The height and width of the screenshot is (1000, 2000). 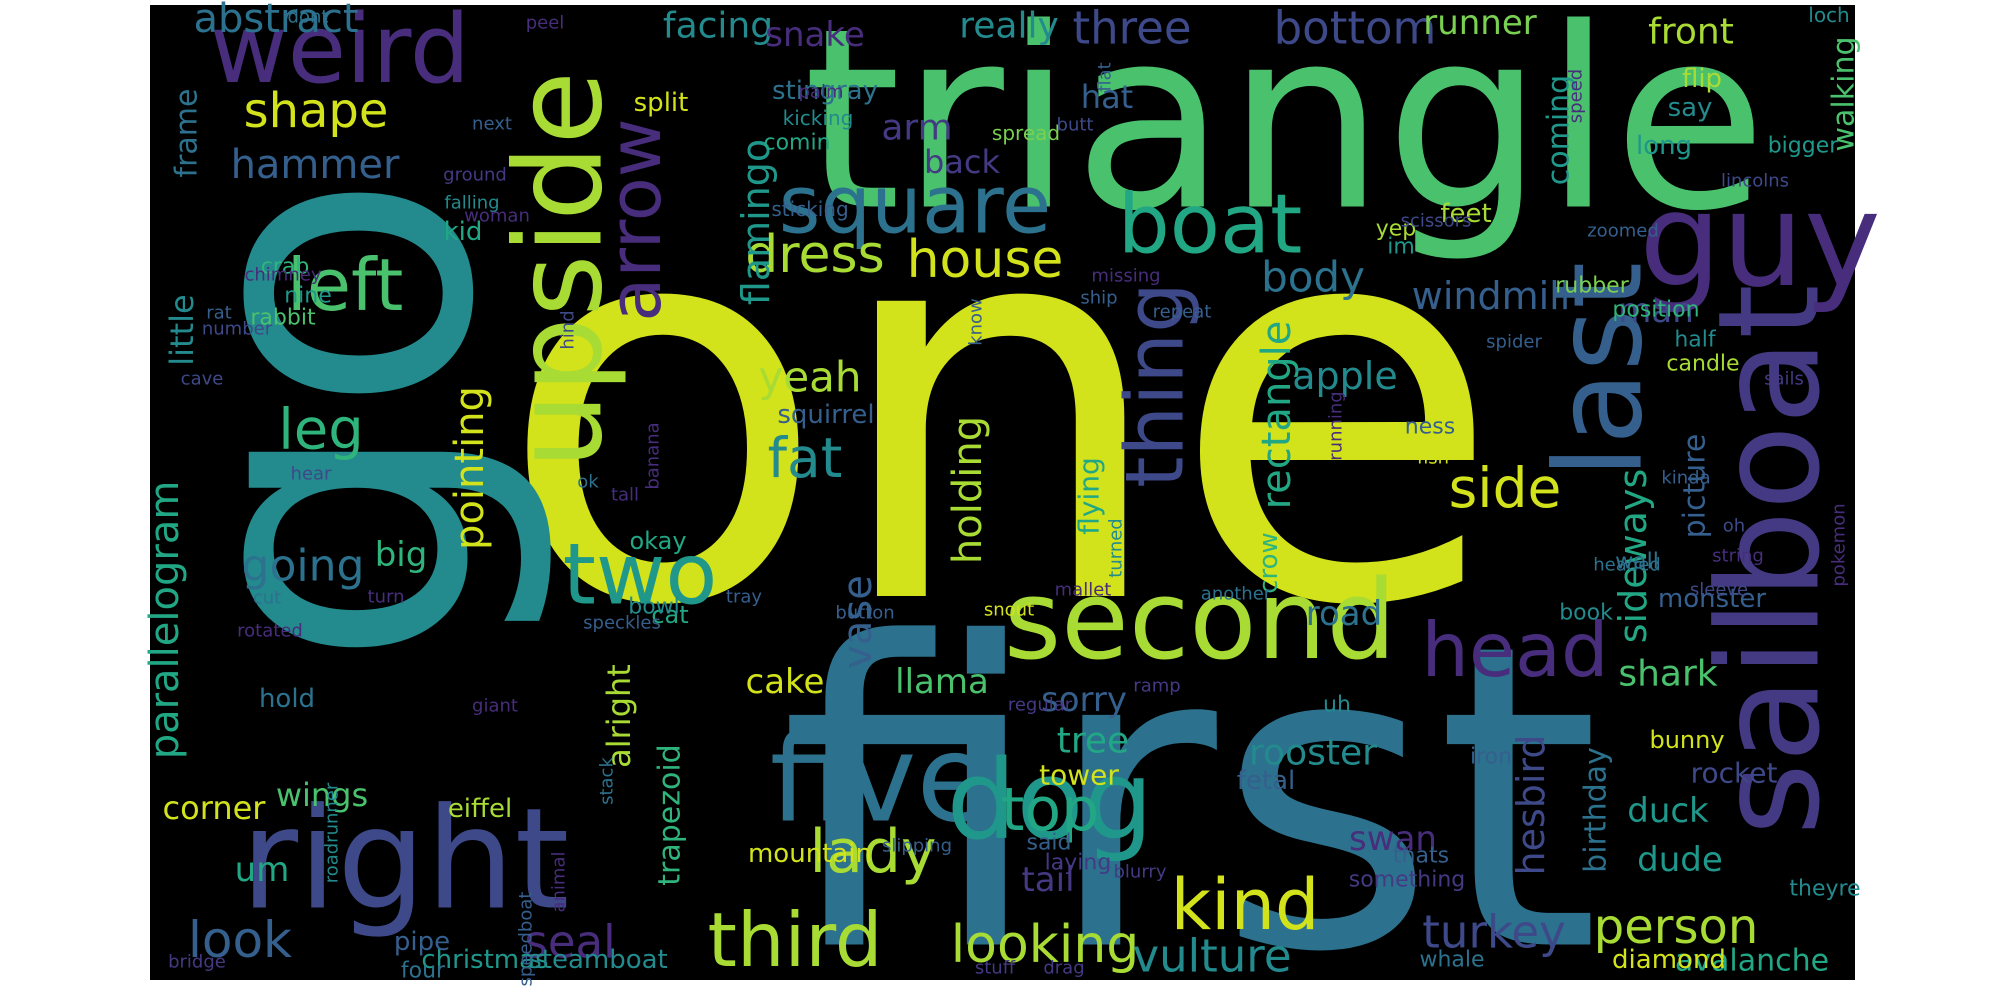 What do you see at coordinates (405, 860) in the screenshot?
I see `word-right: right` at bounding box center [405, 860].